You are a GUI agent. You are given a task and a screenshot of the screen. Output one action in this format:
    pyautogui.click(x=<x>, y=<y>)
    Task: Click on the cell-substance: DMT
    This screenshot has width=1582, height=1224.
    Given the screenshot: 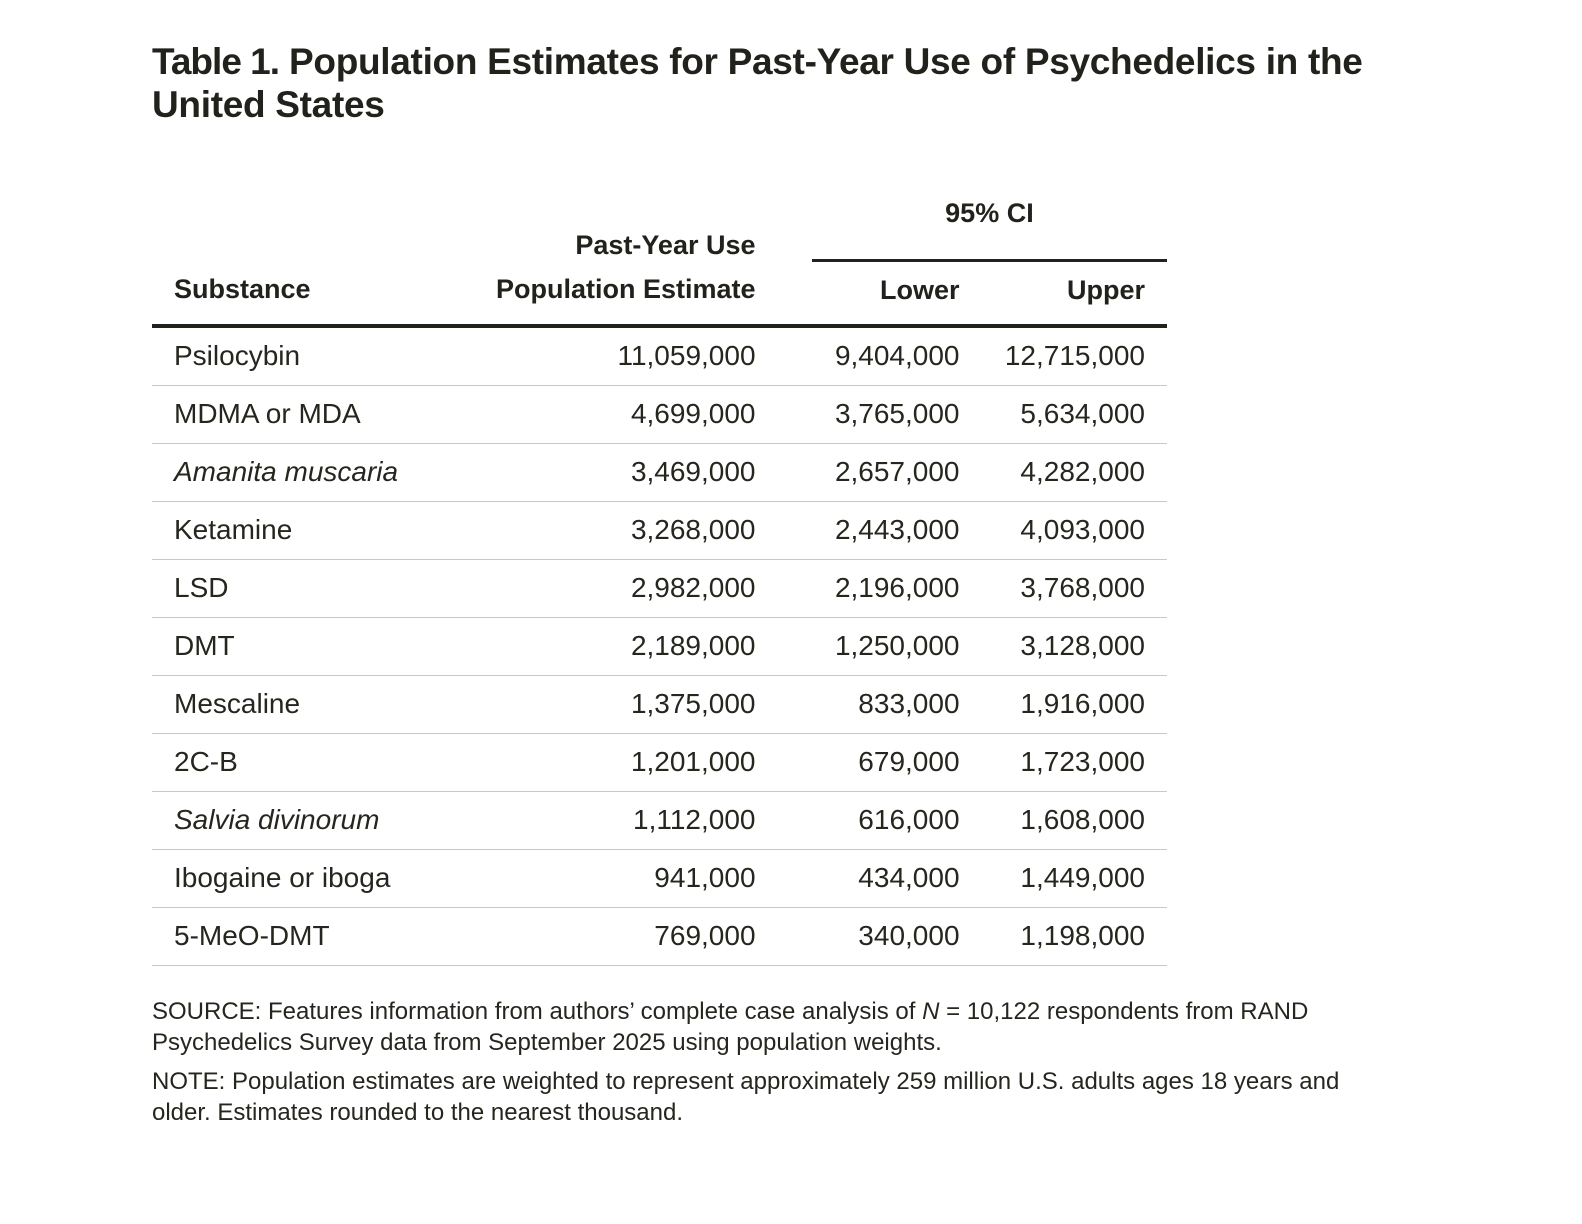 What is the action you would take?
    pyautogui.click(x=303, y=646)
    